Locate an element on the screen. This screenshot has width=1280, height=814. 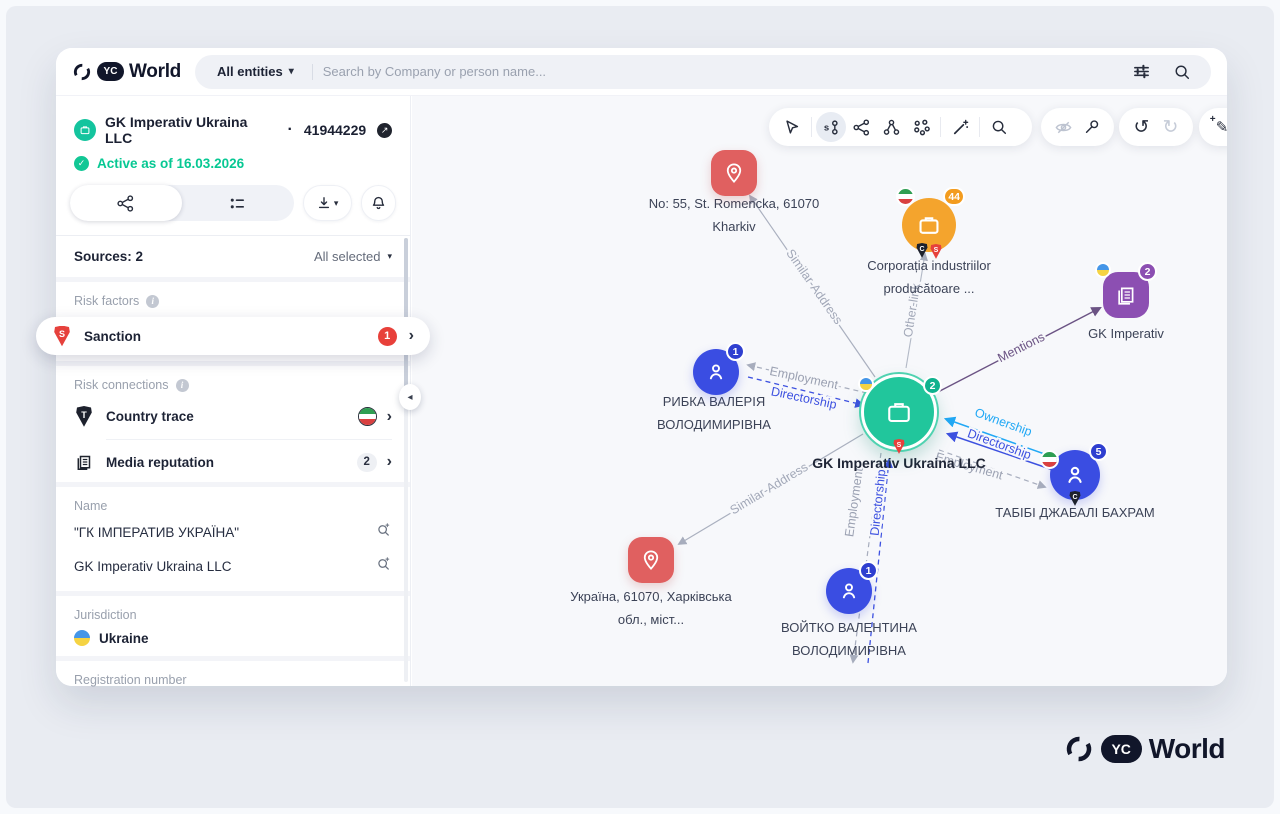
ukraine-flag-icon is located at coordinates (82, 638).